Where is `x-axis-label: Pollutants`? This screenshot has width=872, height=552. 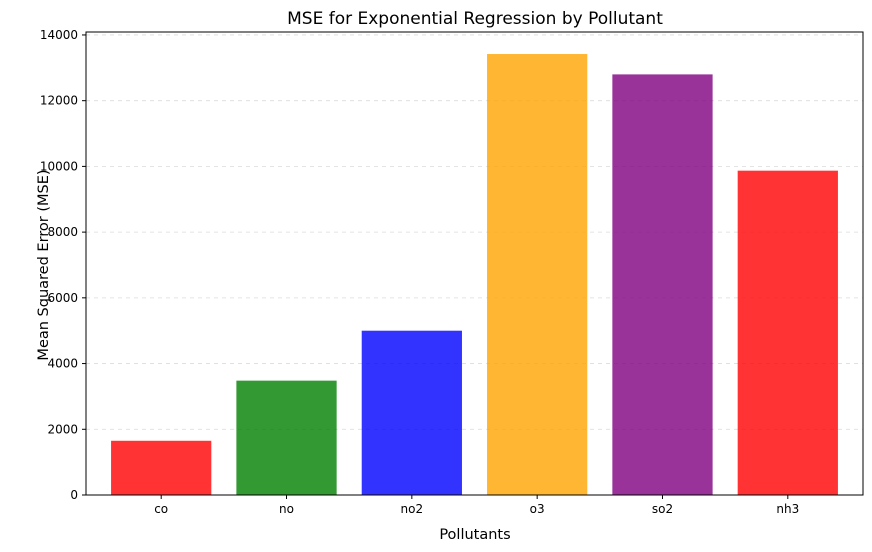 x-axis-label: Pollutants is located at coordinates (474, 535).